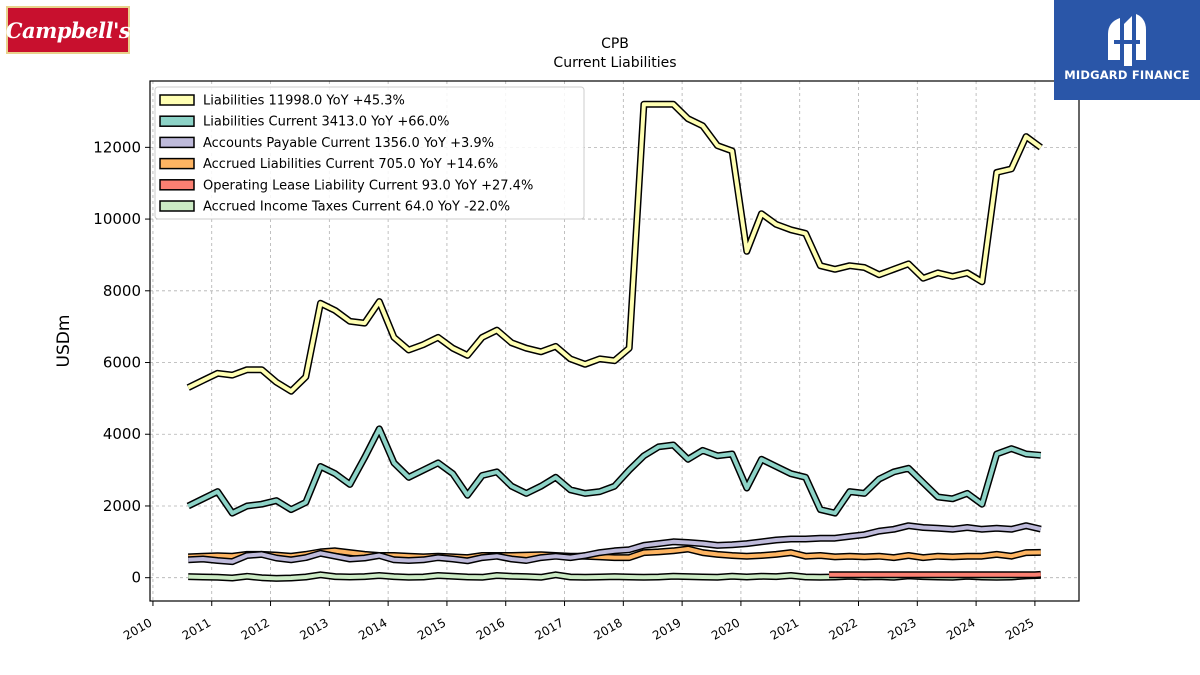 Image resolution: width=1200 pixels, height=675 pixels. What do you see at coordinates (177, 206) in the screenshot?
I see `legend-swatch-accrued_income_taxes` at bounding box center [177, 206].